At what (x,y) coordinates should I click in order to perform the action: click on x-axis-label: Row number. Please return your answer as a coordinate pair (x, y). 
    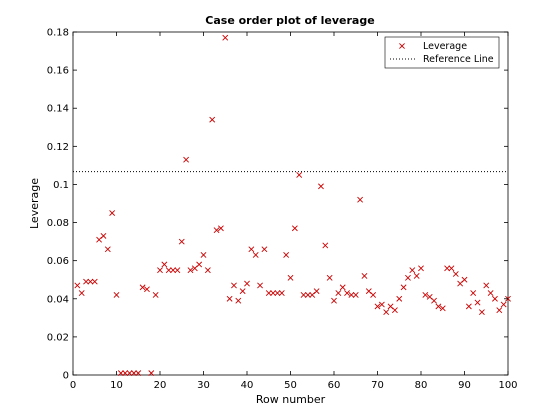
    Looking at the image, I should click on (291, 399).